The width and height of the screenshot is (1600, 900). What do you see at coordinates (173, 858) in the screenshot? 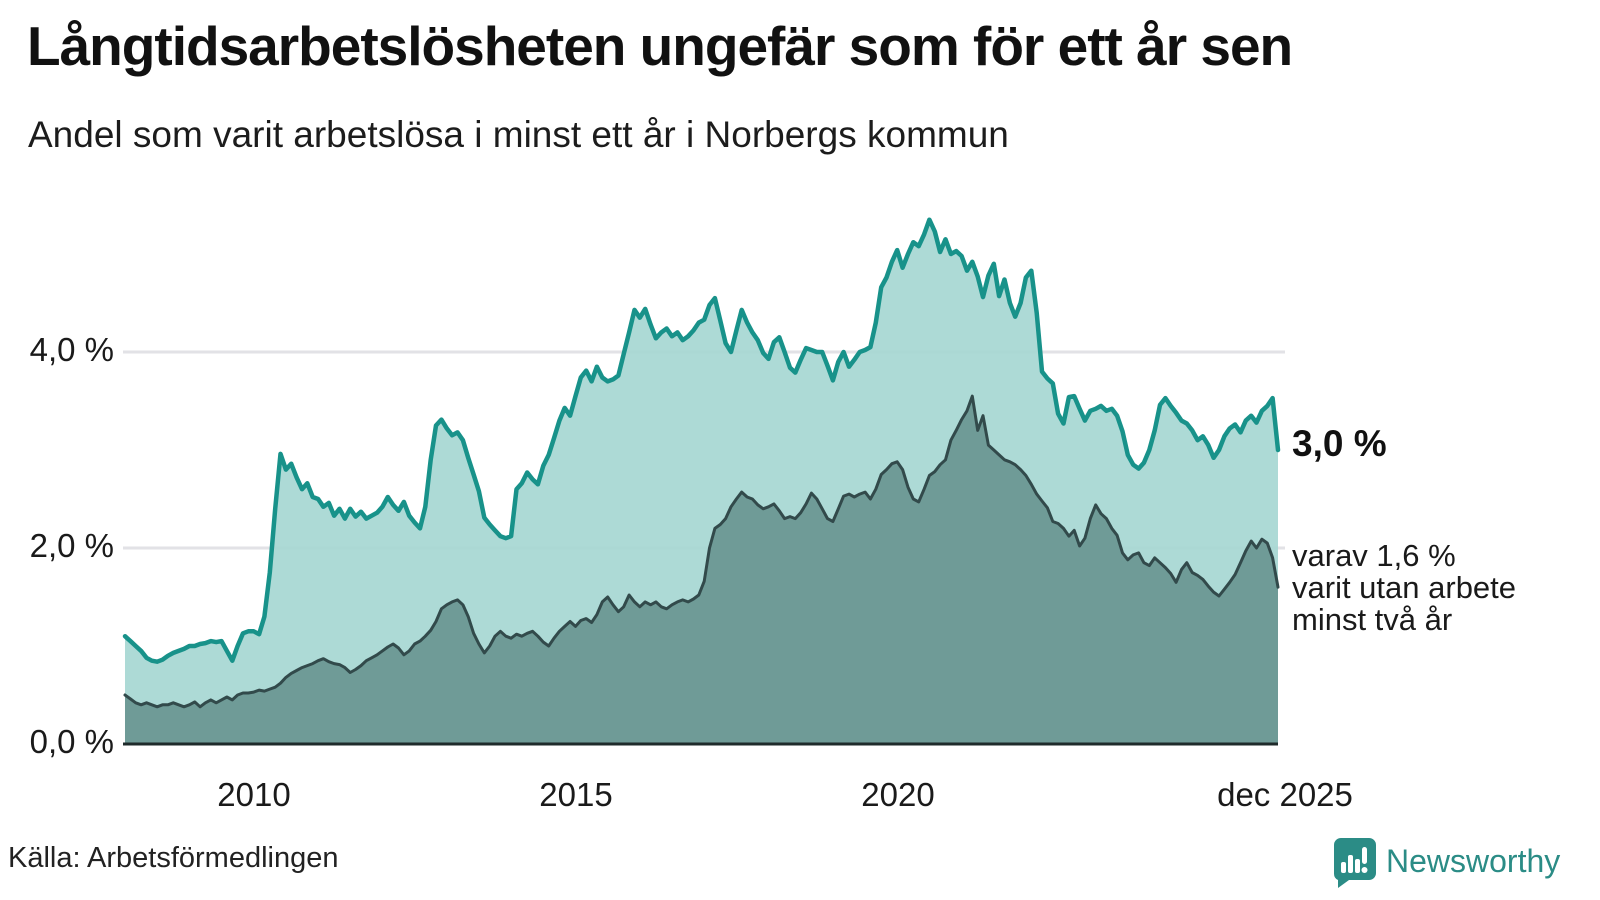
I see `source-credit: Källa: Arbetsförmedlingen` at bounding box center [173, 858].